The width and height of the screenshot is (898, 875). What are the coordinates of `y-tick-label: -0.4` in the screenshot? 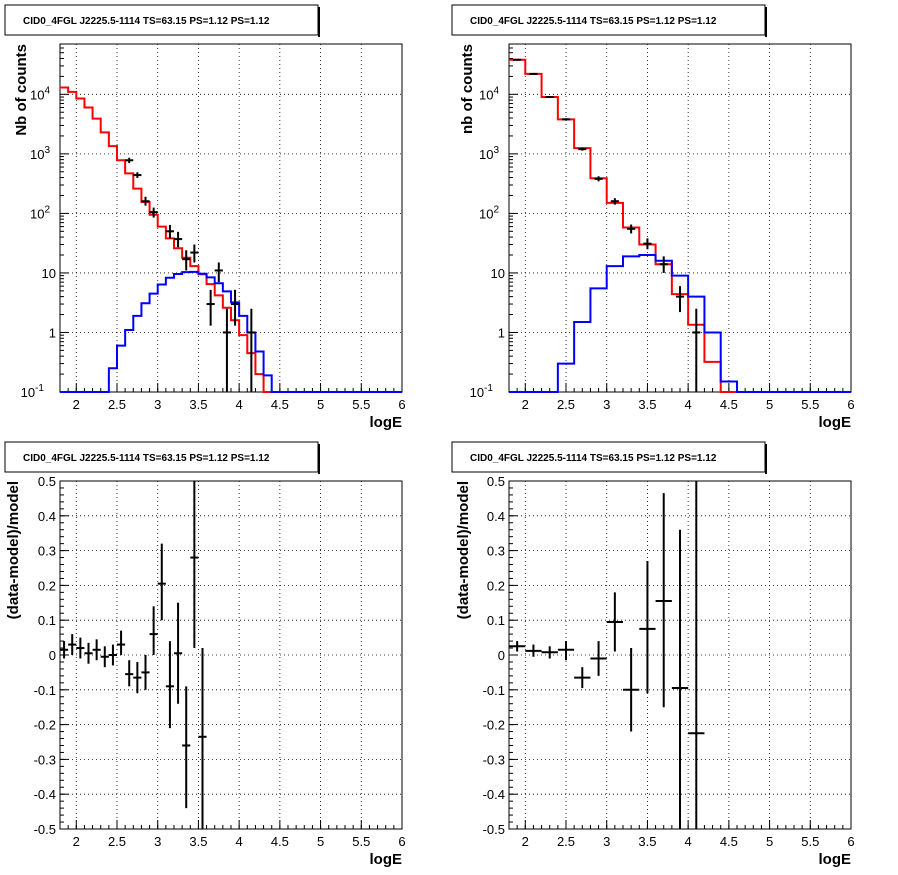 It's located at (45, 794).